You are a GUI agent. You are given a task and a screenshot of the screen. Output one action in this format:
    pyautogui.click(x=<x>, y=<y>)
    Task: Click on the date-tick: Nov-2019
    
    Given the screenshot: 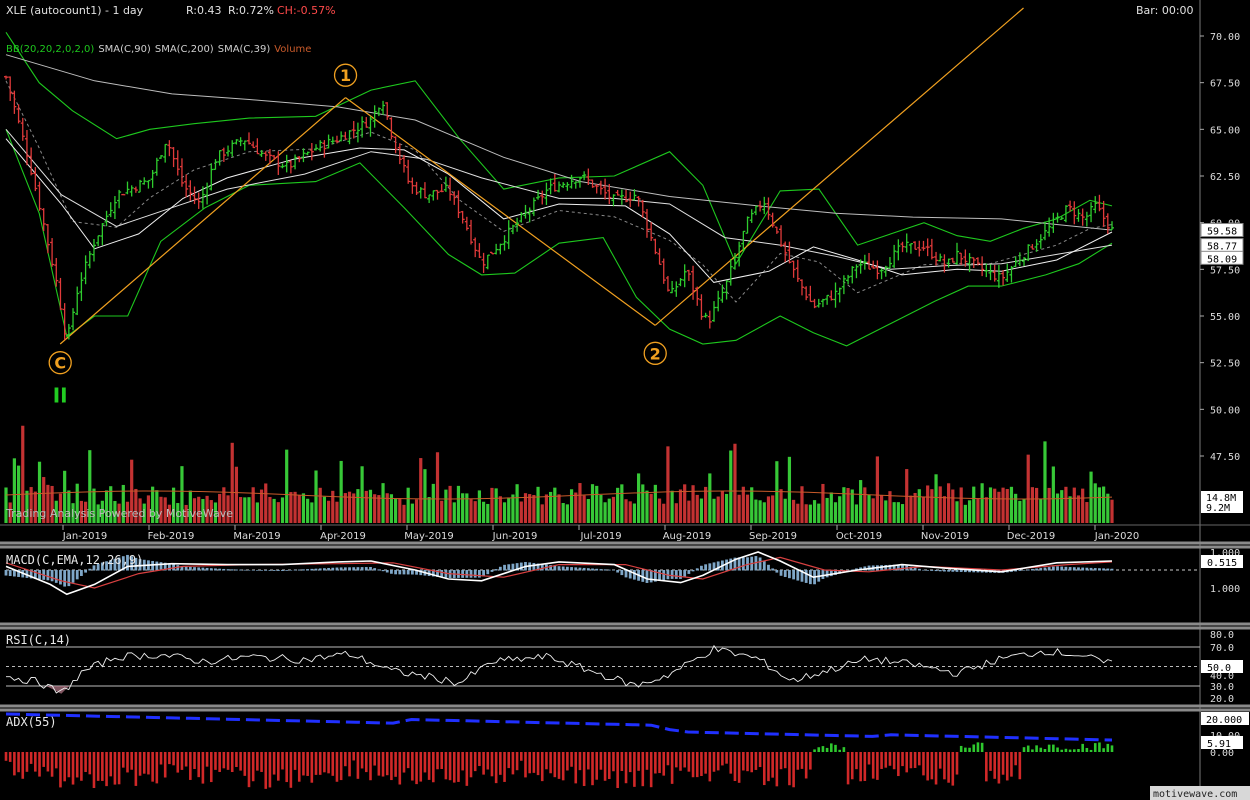 What is the action you would take?
    pyautogui.click(x=945, y=533)
    